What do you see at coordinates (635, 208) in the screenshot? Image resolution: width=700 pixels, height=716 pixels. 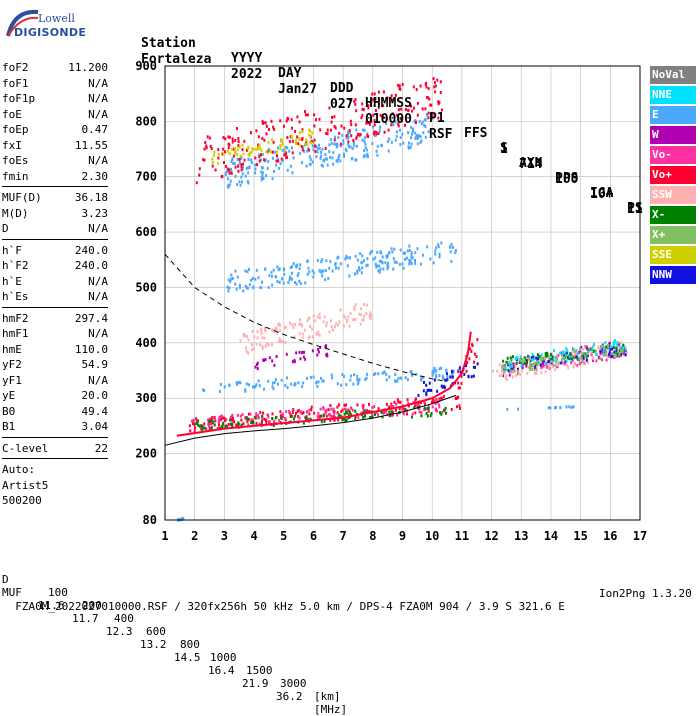 I see `header-label: PS` at bounding box center [635, 208].